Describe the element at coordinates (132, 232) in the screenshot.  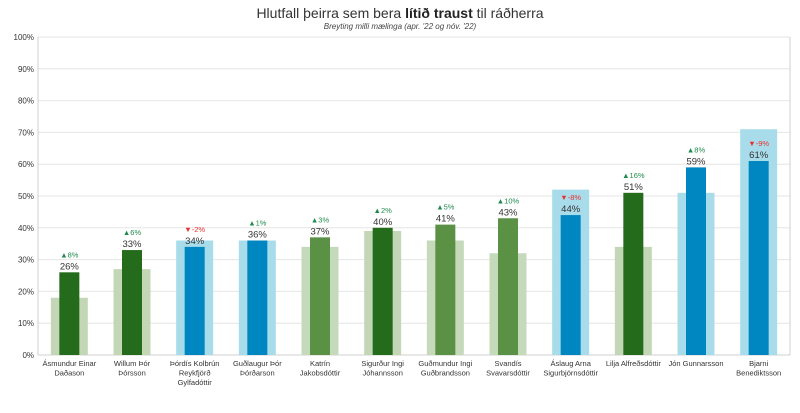
I see `change-label: ▲6%` at that location.